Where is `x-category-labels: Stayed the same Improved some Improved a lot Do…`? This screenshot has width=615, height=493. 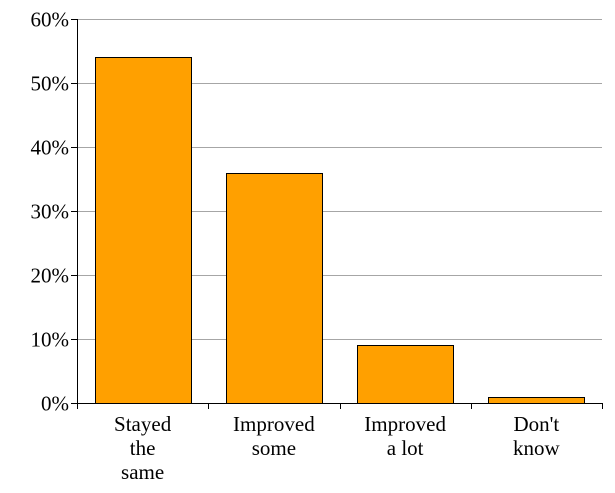 x-category-labels: Stayed the same Improved some Improved a lot Do… is located at coordinates (337, 448).